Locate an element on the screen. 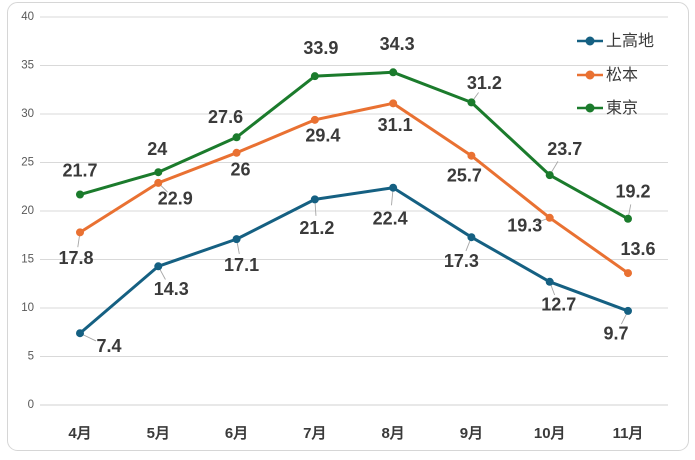 The image size is (695, 460). data-label: 33.9 is located at coordinates (320, 48).